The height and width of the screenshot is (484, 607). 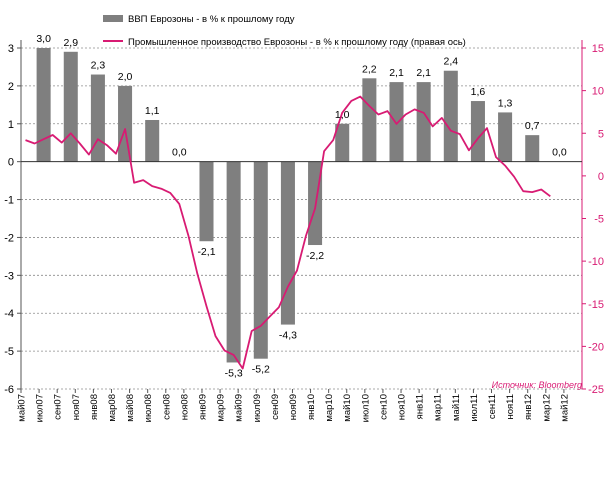 I want to click on right-tick-label: -5, so click(x=599, y=220).